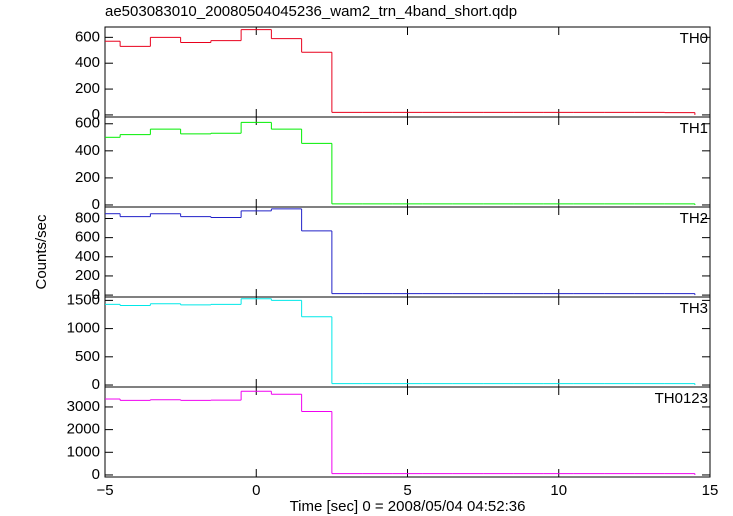 Image resolution: width=733 pixels, height=516 pixels. Describe the element at coordinates (694, 38) in the screenshot. I see `panel-label: TH0` at that location.